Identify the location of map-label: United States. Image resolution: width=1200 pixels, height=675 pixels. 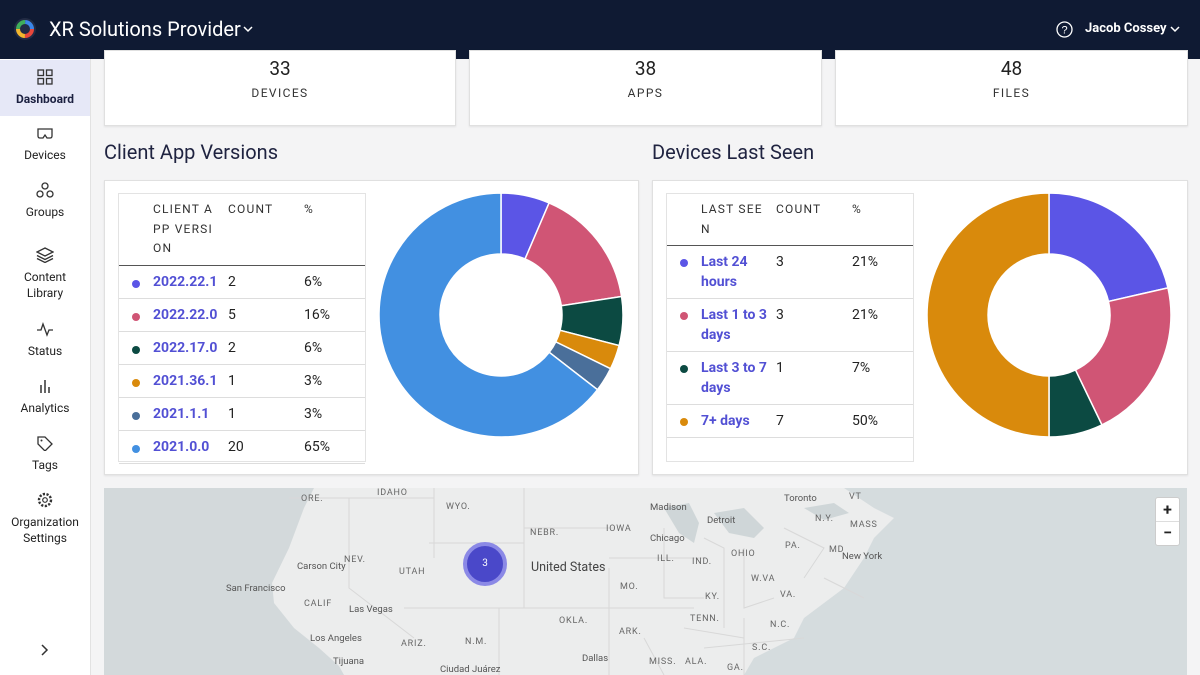
(568, 567).